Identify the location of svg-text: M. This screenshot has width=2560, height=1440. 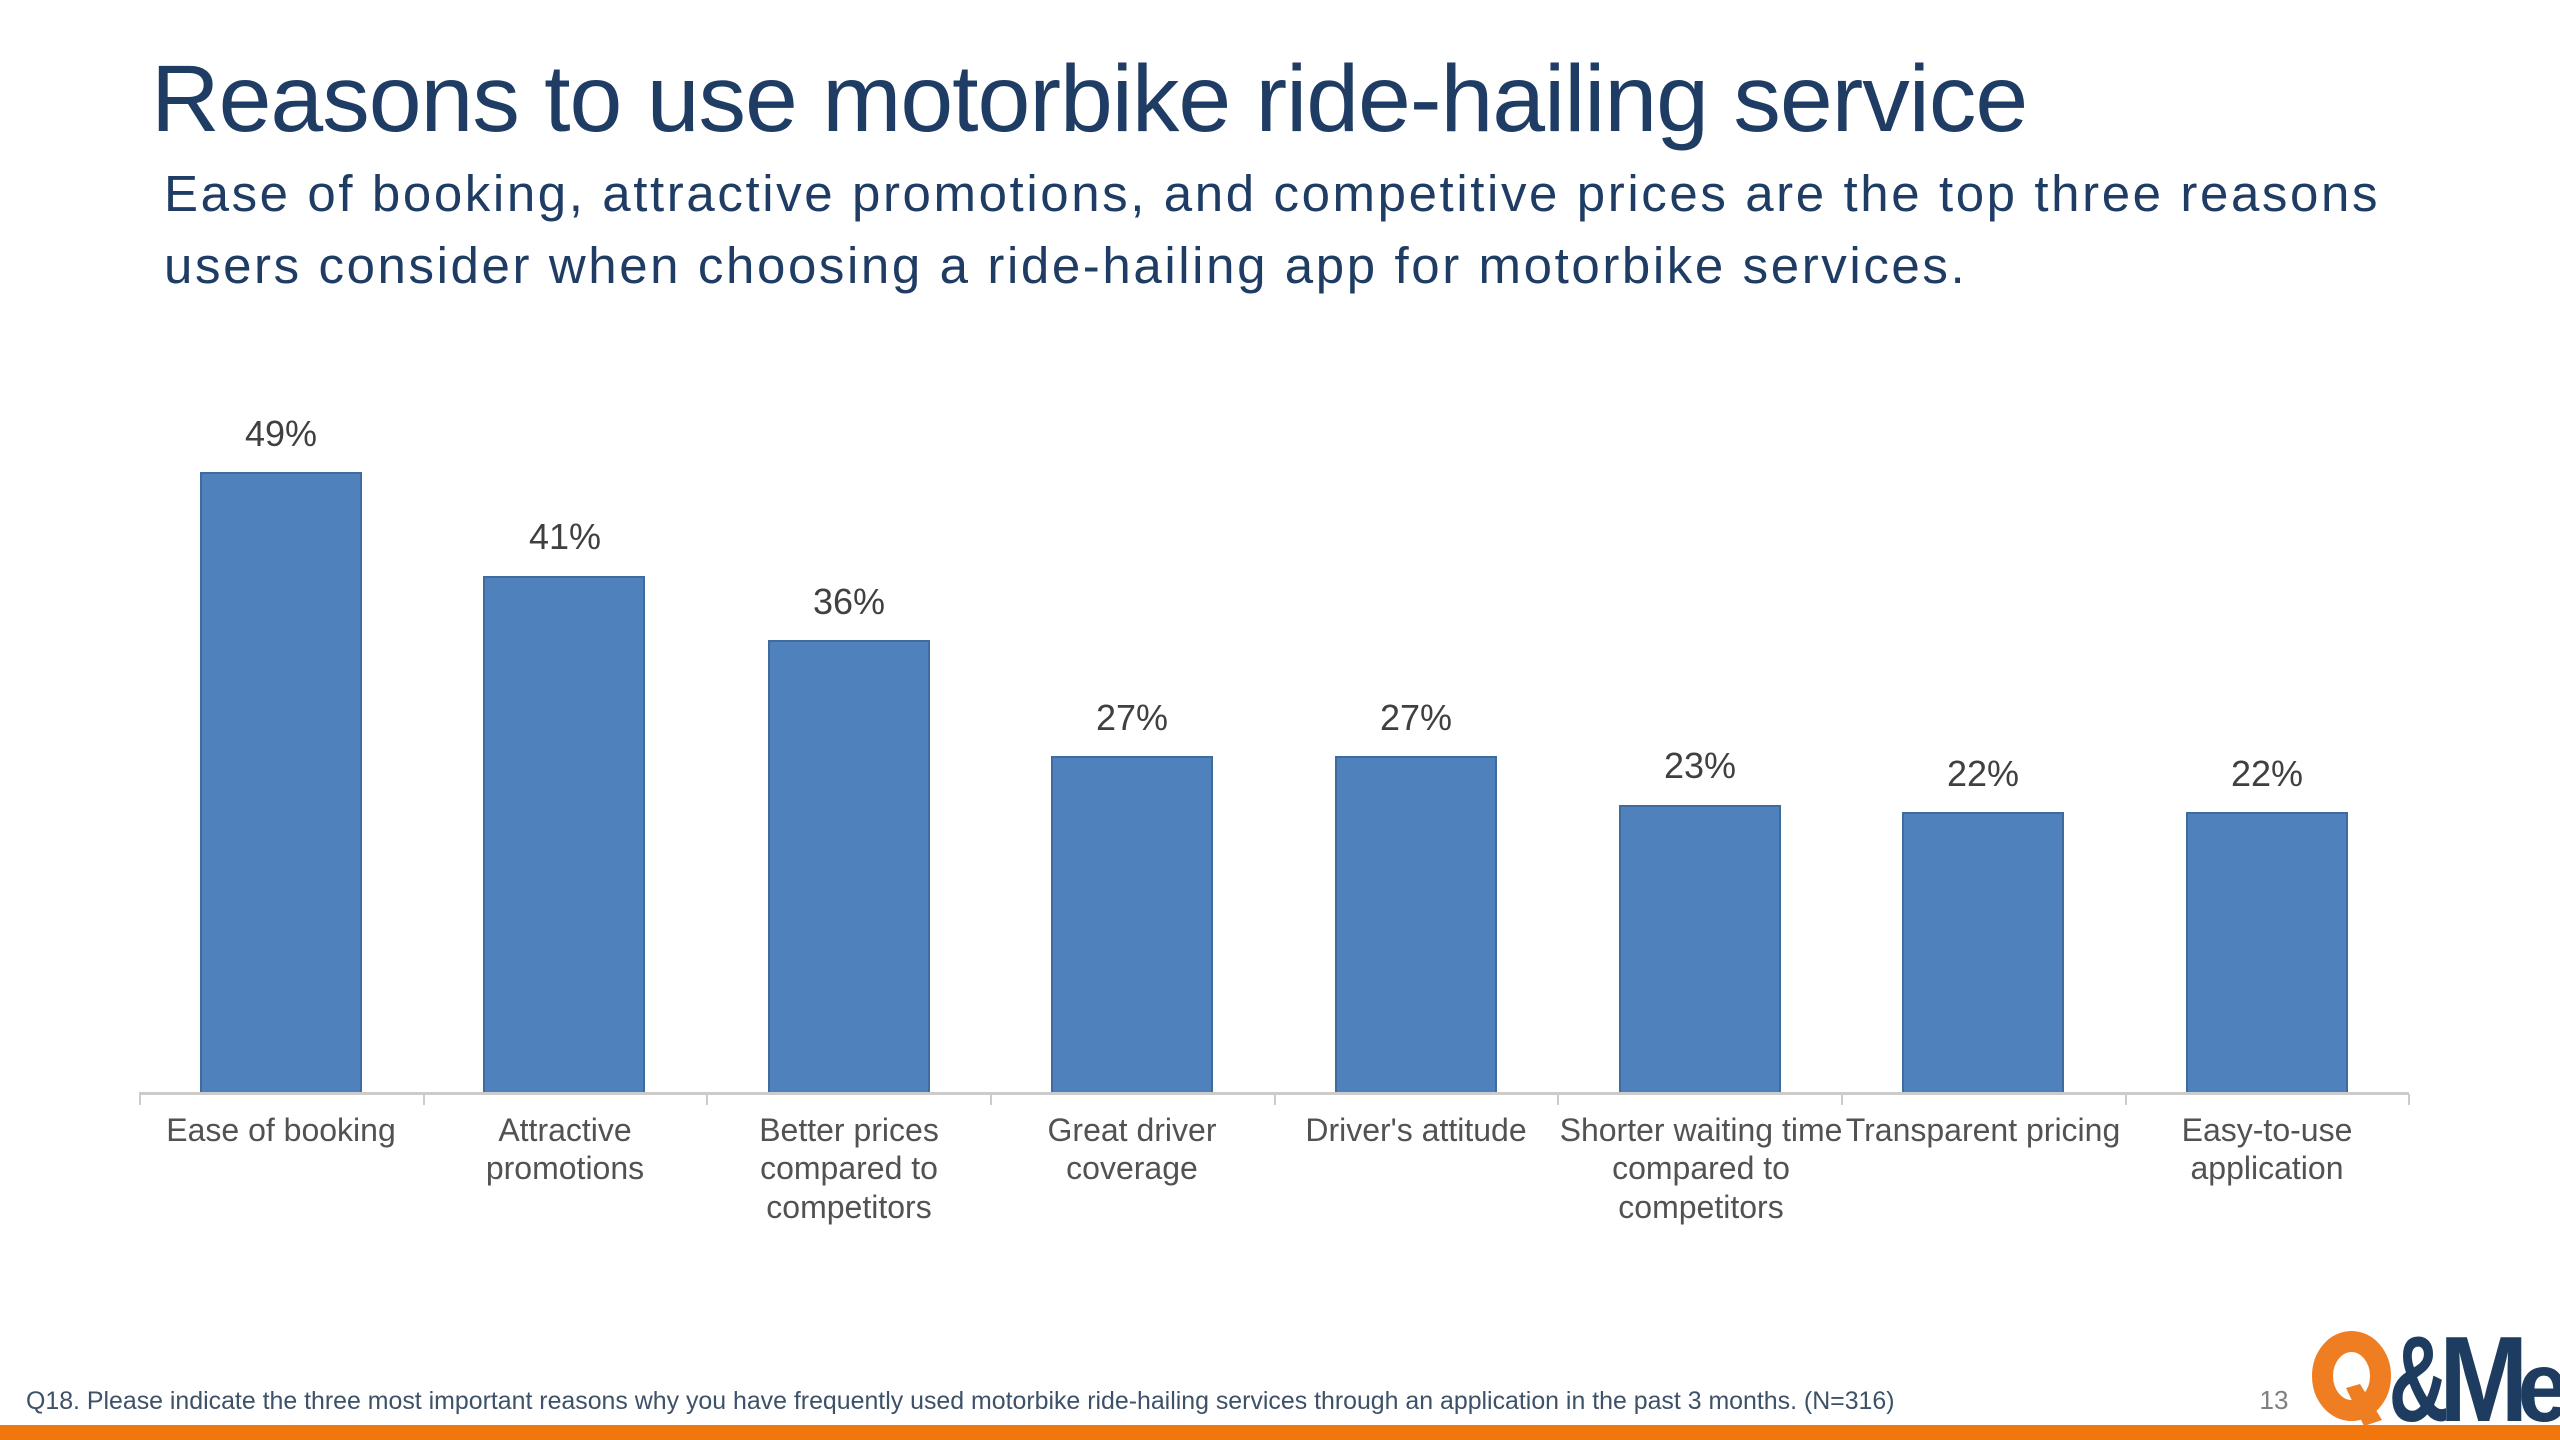
(2484, 1376).